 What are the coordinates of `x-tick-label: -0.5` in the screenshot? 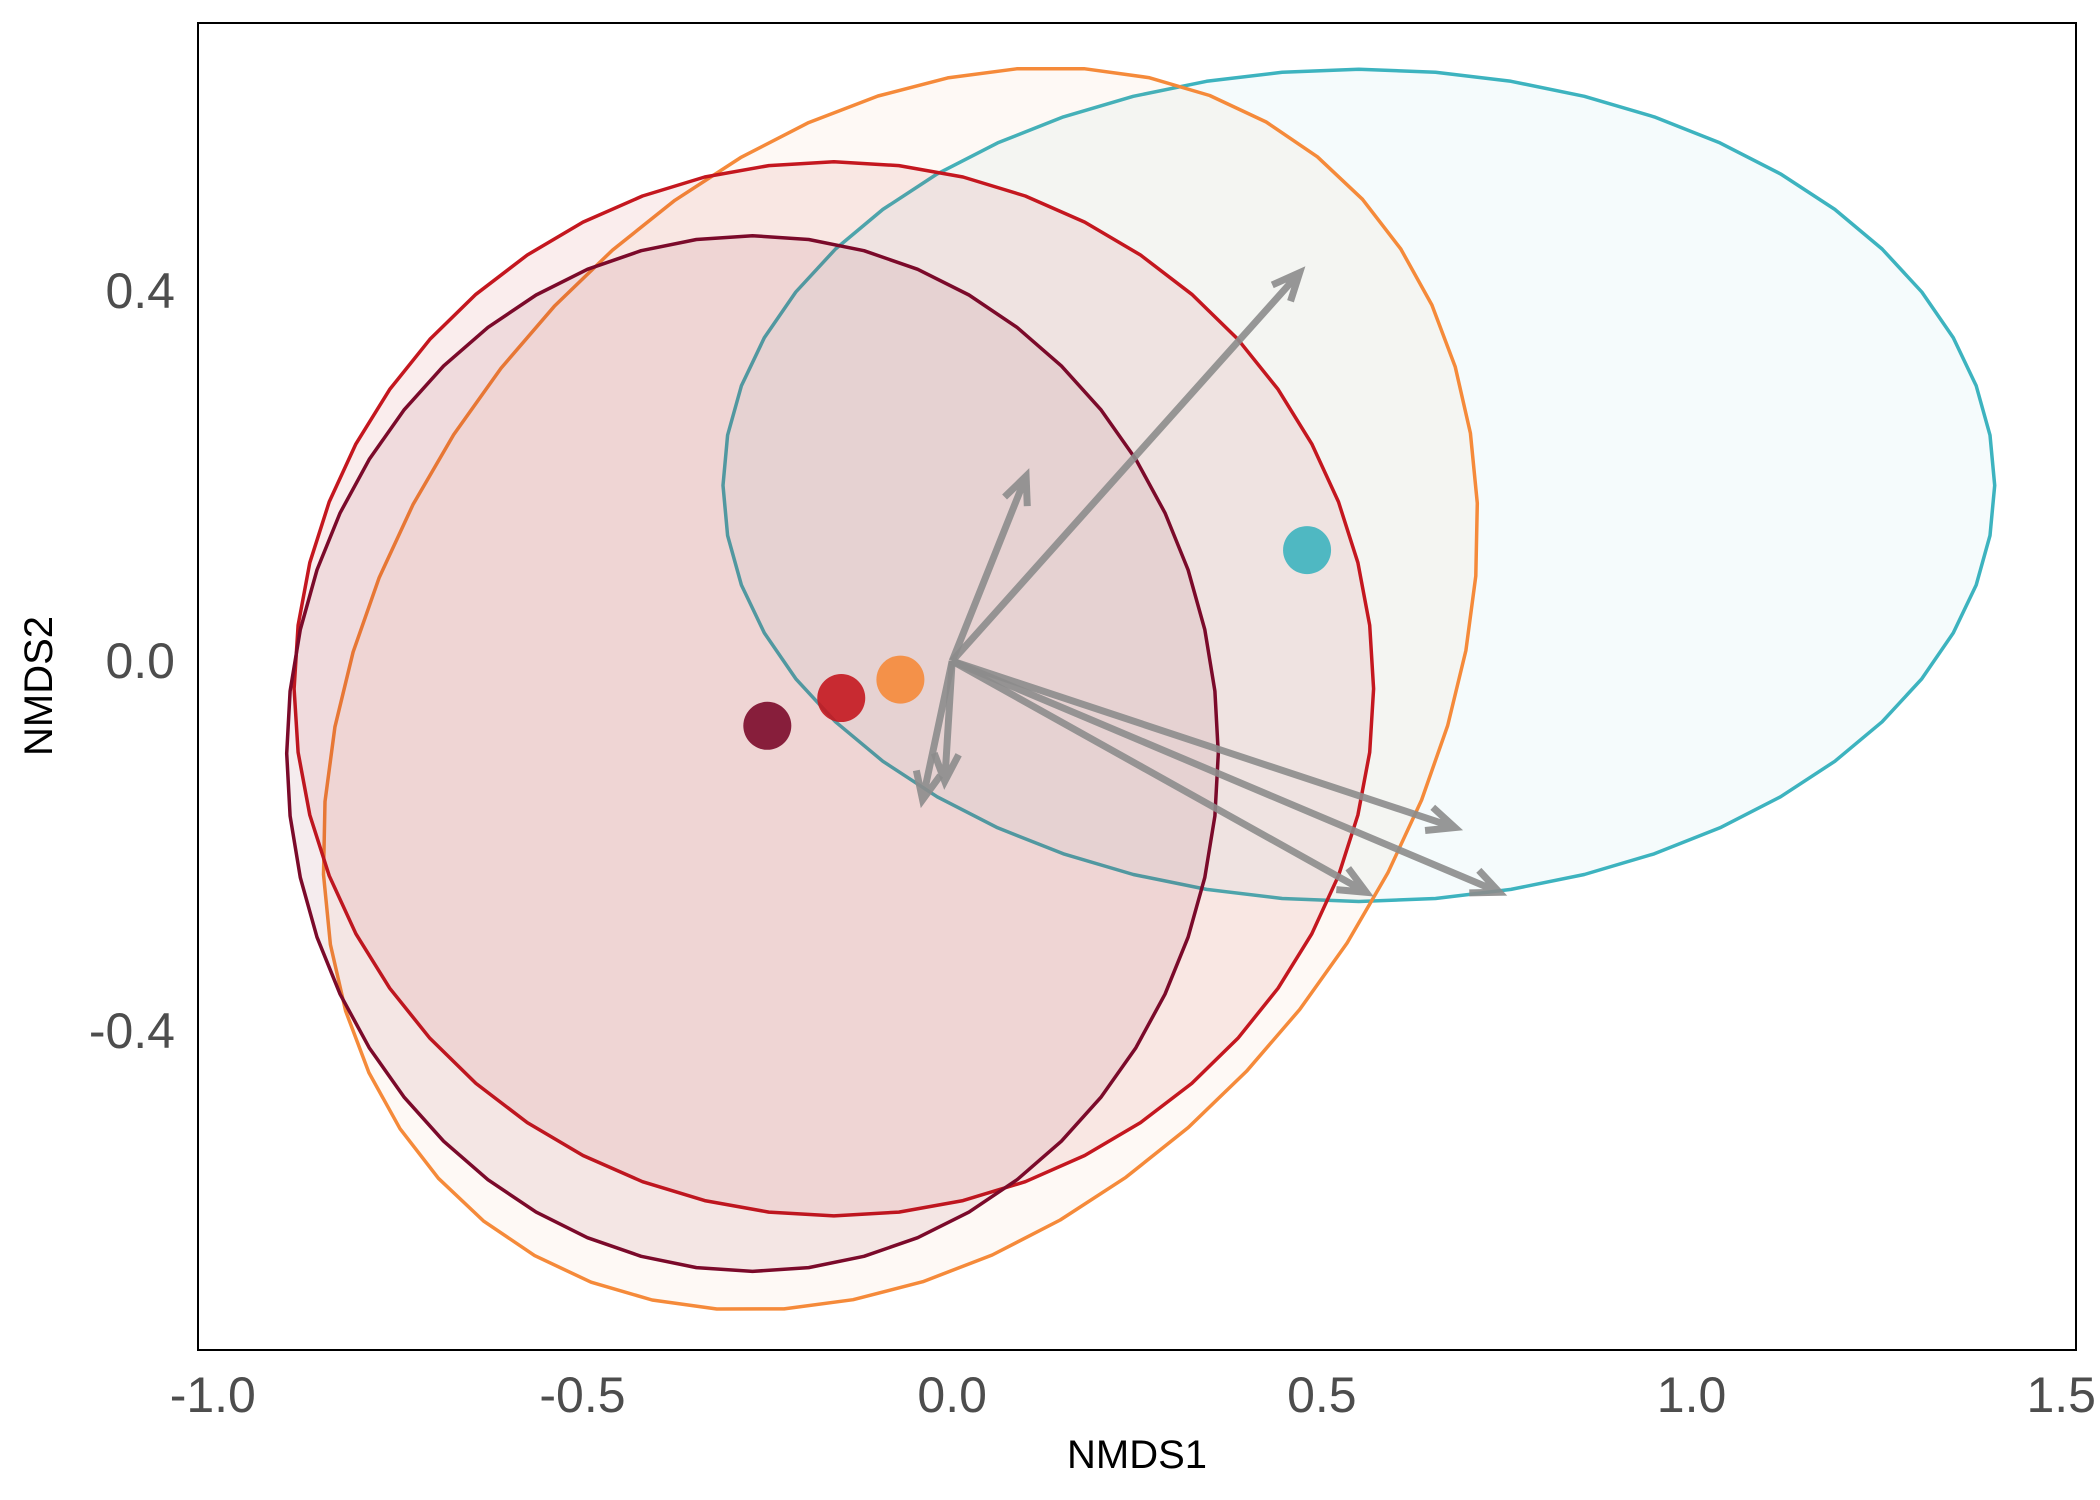 It's located at (582, 1395).